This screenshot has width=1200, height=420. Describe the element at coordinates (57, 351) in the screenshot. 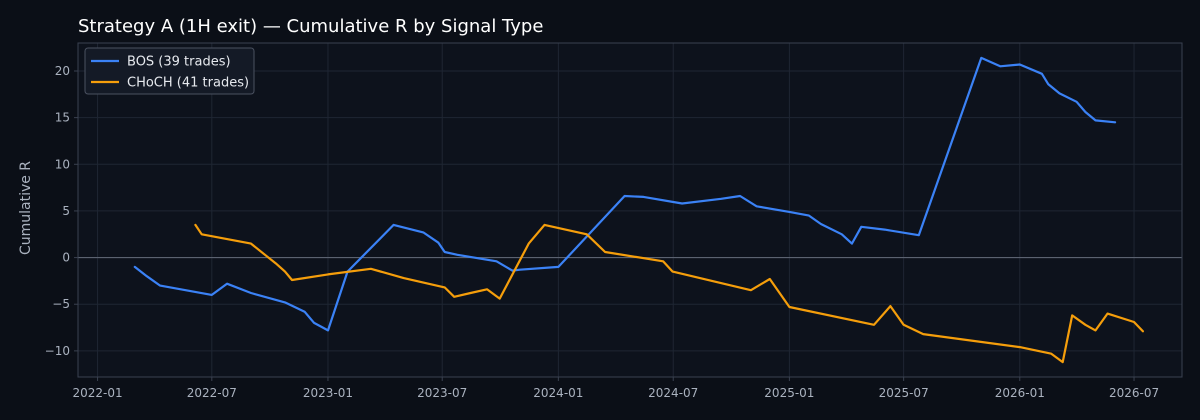

I see `y-tick-label: −10` at that location.